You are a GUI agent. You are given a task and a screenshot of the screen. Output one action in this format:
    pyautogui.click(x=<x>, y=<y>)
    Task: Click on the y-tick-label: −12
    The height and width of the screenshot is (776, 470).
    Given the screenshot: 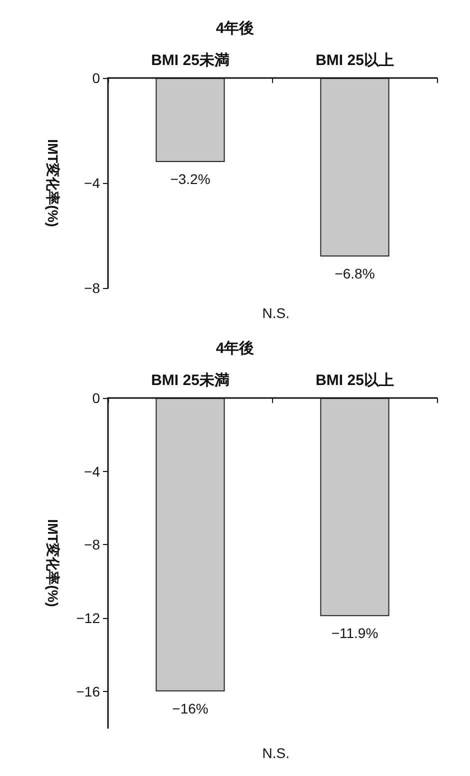 What is the action you would take?
    pyautogui.click(x=88, y=618)
    